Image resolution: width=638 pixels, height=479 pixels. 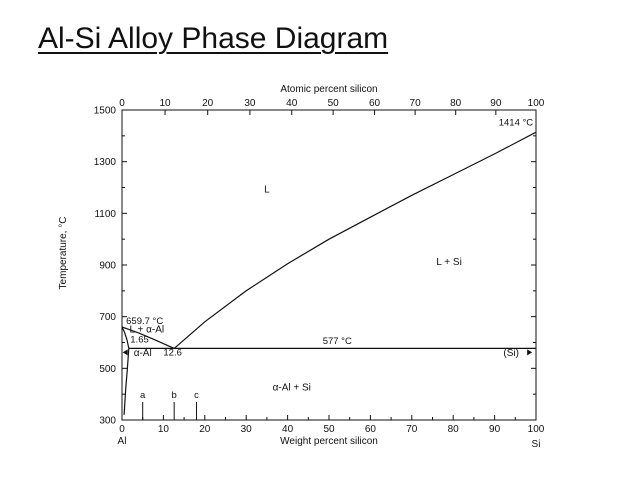 What do you see at coordinates (371, 429) in the screenshot?
I see `x-tick-label: 60` at bounding box center [371, 429].